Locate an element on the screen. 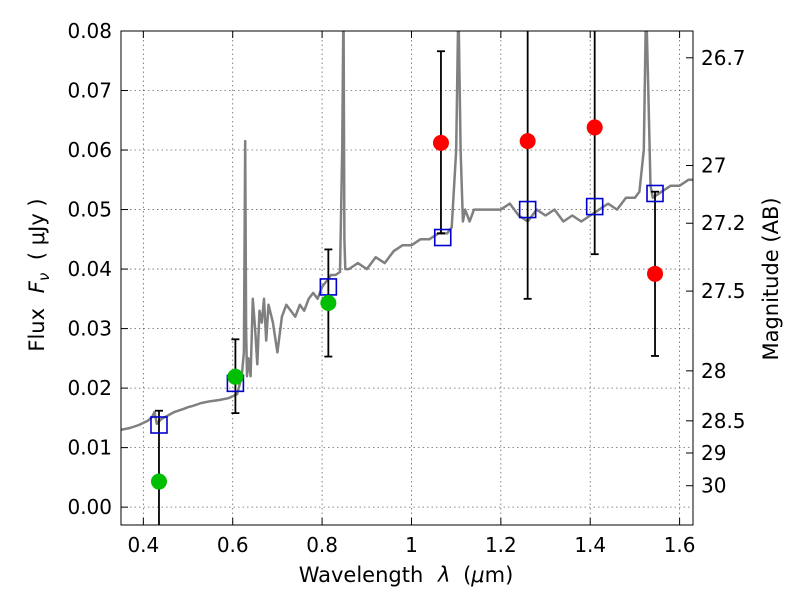 Image resolution: width=800 pixels, height=600 pixels. y-tick-label: 0.06 is located at coordinates (89, 150).